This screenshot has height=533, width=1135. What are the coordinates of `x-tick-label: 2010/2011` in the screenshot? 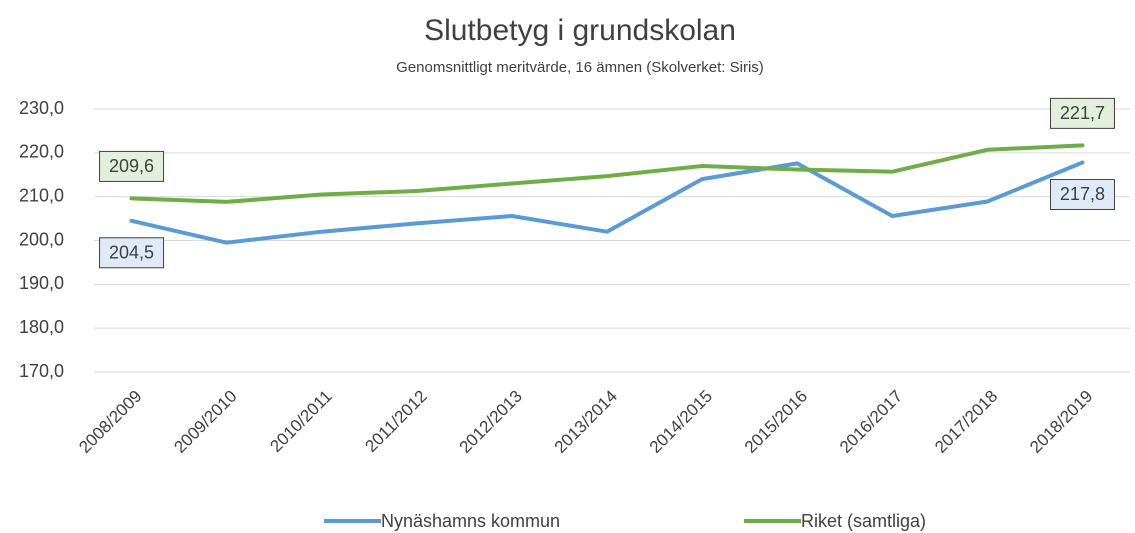 It's located at (300, 421).